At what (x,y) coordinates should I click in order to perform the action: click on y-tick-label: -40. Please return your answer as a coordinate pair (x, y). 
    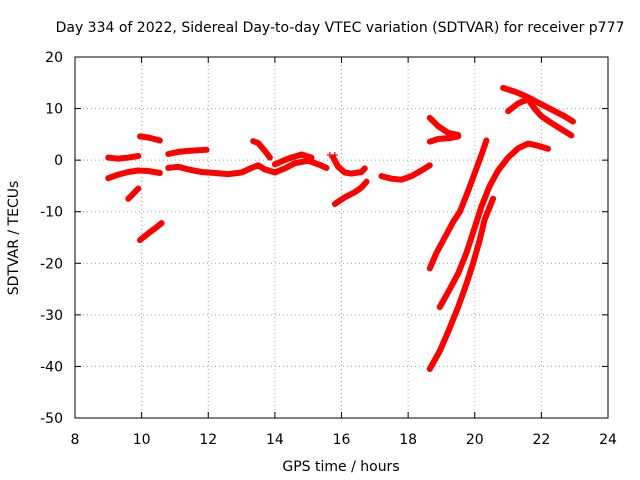
    Looking at the image, I should click on (51, 367).